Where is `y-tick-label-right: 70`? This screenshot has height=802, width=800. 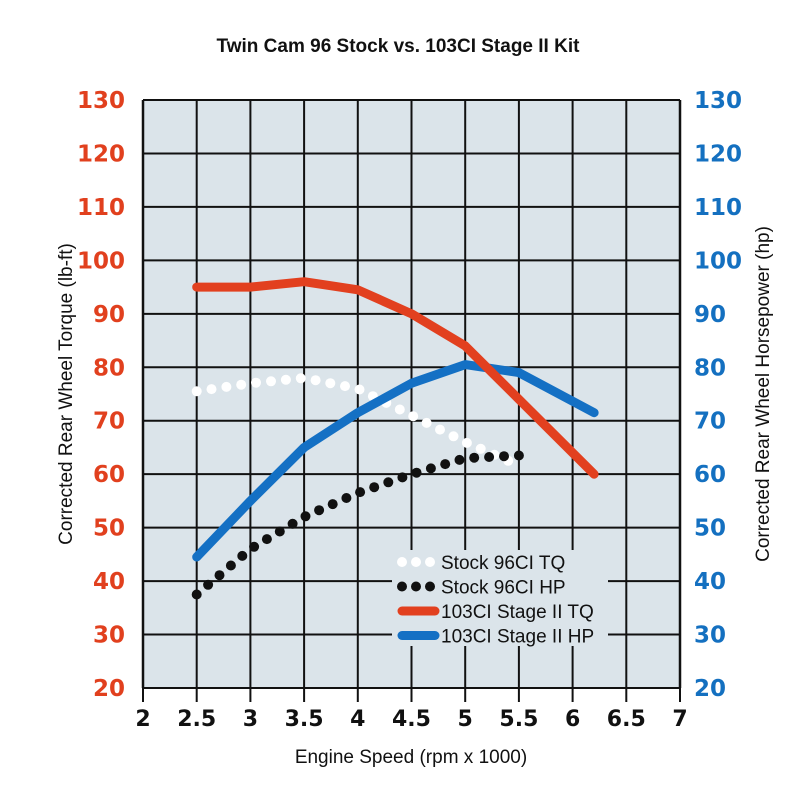 y-tick-label-right: 70 is located at coordinates (710, 422).